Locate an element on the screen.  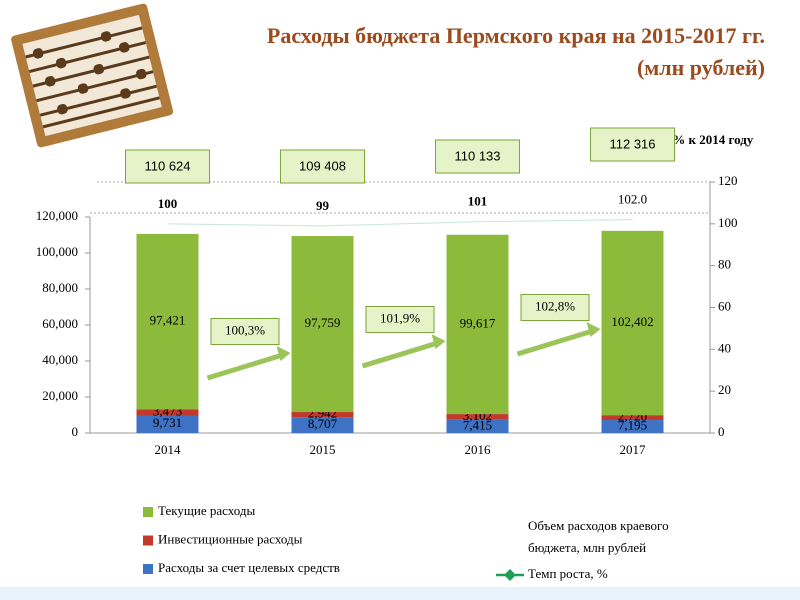
y2-tick-label: 20 is located at coordinates (724, 389).